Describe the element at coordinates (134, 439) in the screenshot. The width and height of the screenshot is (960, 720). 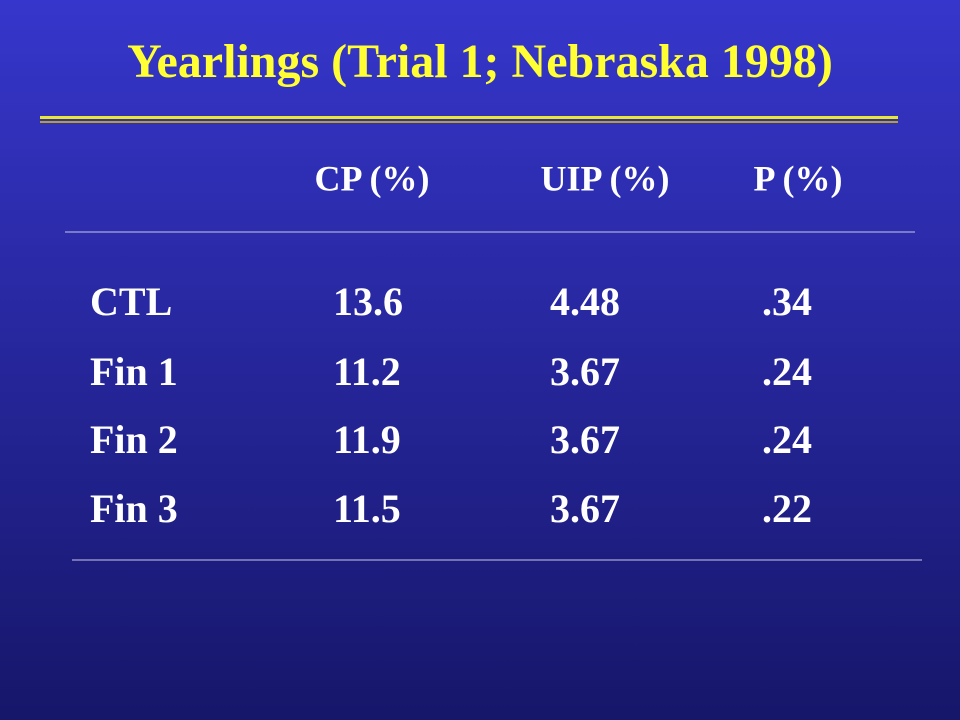
I see `row-label: Fin 2` at that location.